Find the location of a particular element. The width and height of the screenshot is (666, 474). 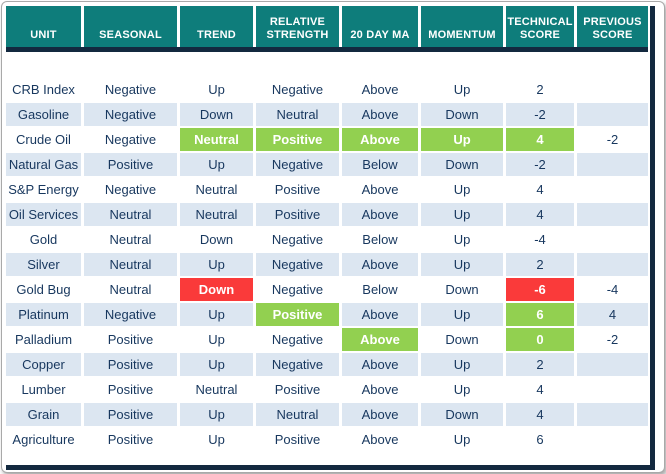

cell-s-p-energy-previous-score is located at coordinates (612, 189).